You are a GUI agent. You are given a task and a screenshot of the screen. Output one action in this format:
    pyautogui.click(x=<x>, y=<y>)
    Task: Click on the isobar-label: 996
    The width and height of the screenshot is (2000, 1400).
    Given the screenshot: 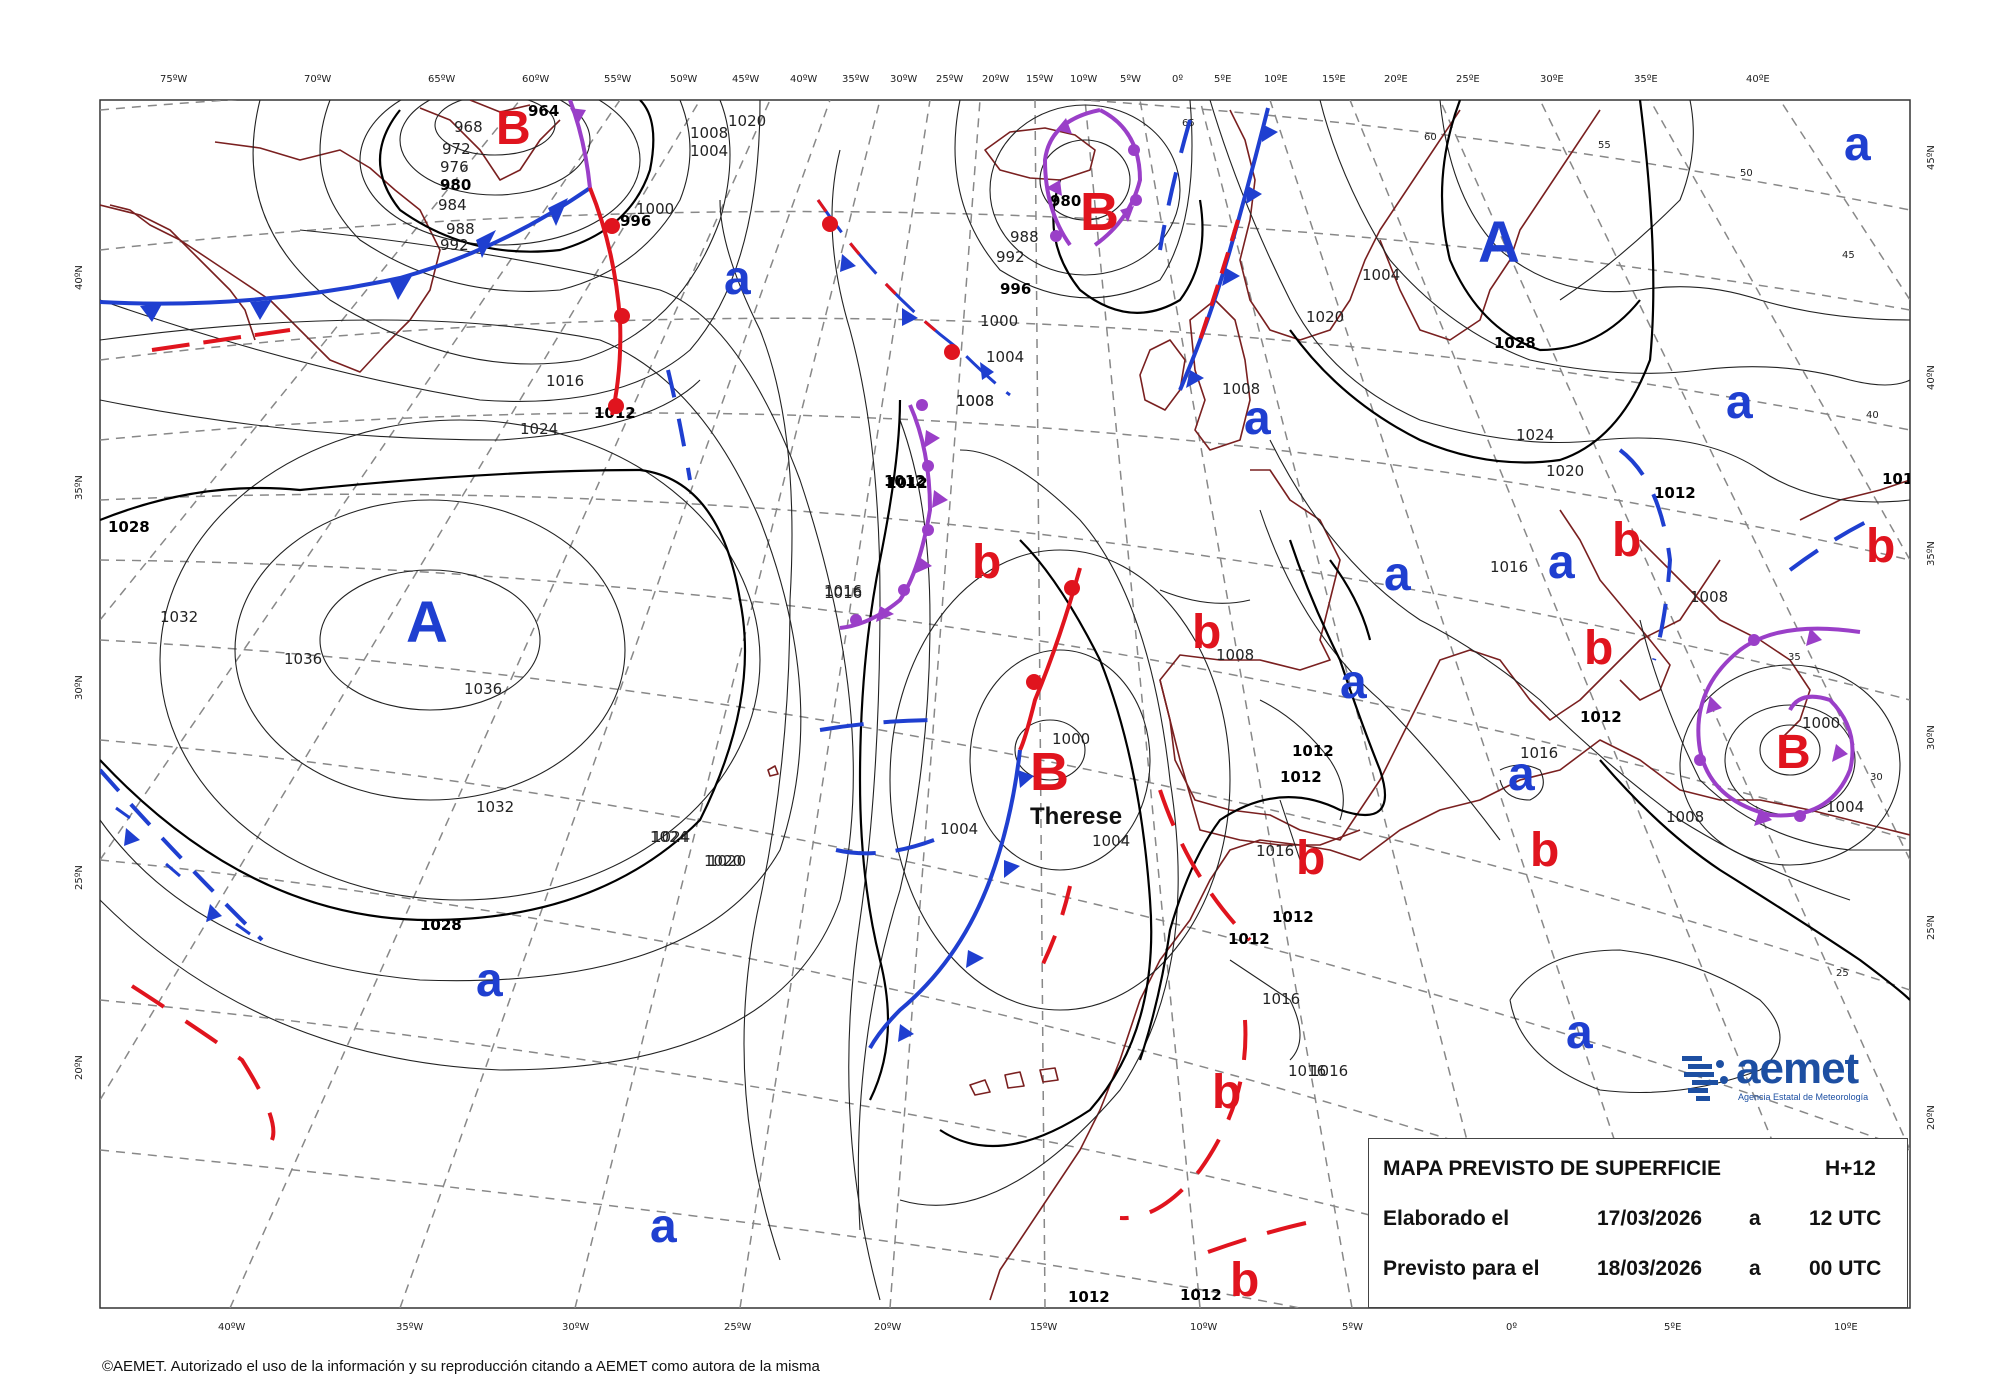 What is the action you would take?
    pyautogui.click(x=635, y=221)
    